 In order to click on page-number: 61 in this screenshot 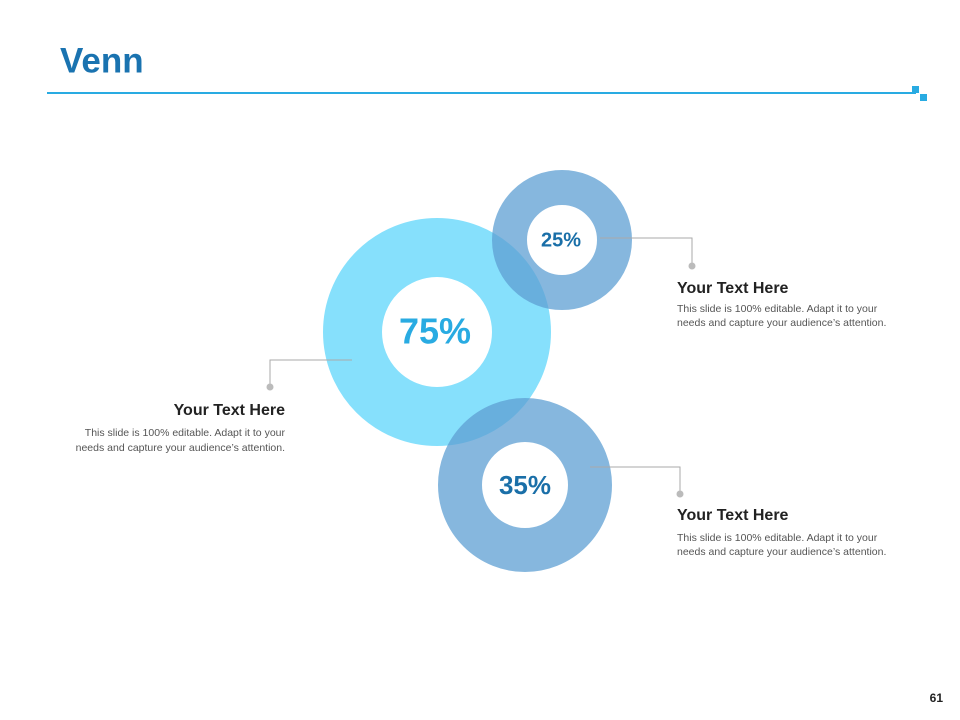, I will do `click(937, 698)`.